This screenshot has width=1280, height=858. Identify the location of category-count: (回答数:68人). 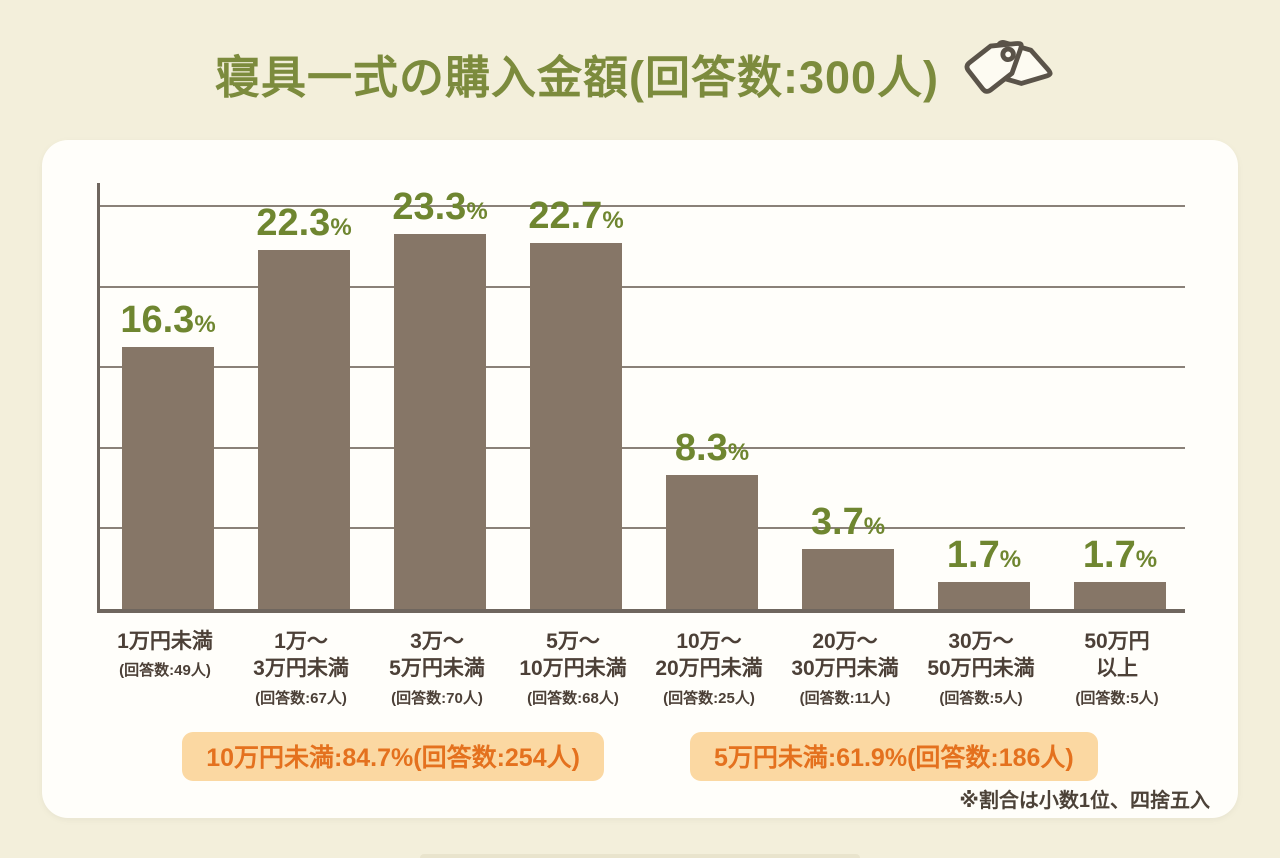
(573, 698).